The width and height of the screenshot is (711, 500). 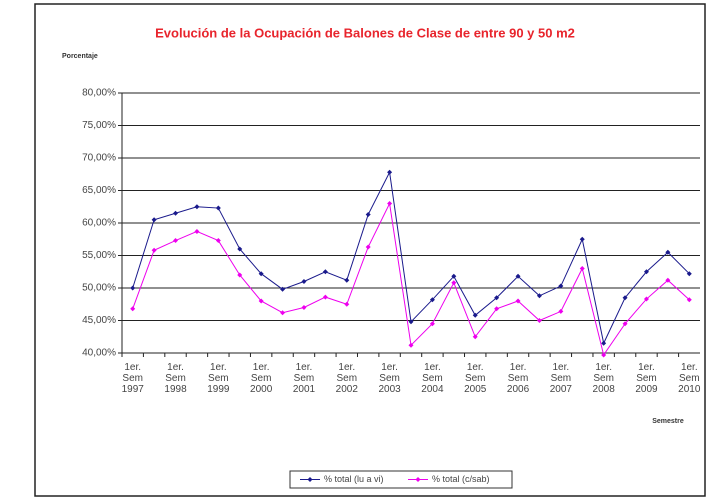 What do you see at coordinates (99, 223) in the screenshot?
I see `y-tick-label: 60,00%` at bounding box center [99, 223].